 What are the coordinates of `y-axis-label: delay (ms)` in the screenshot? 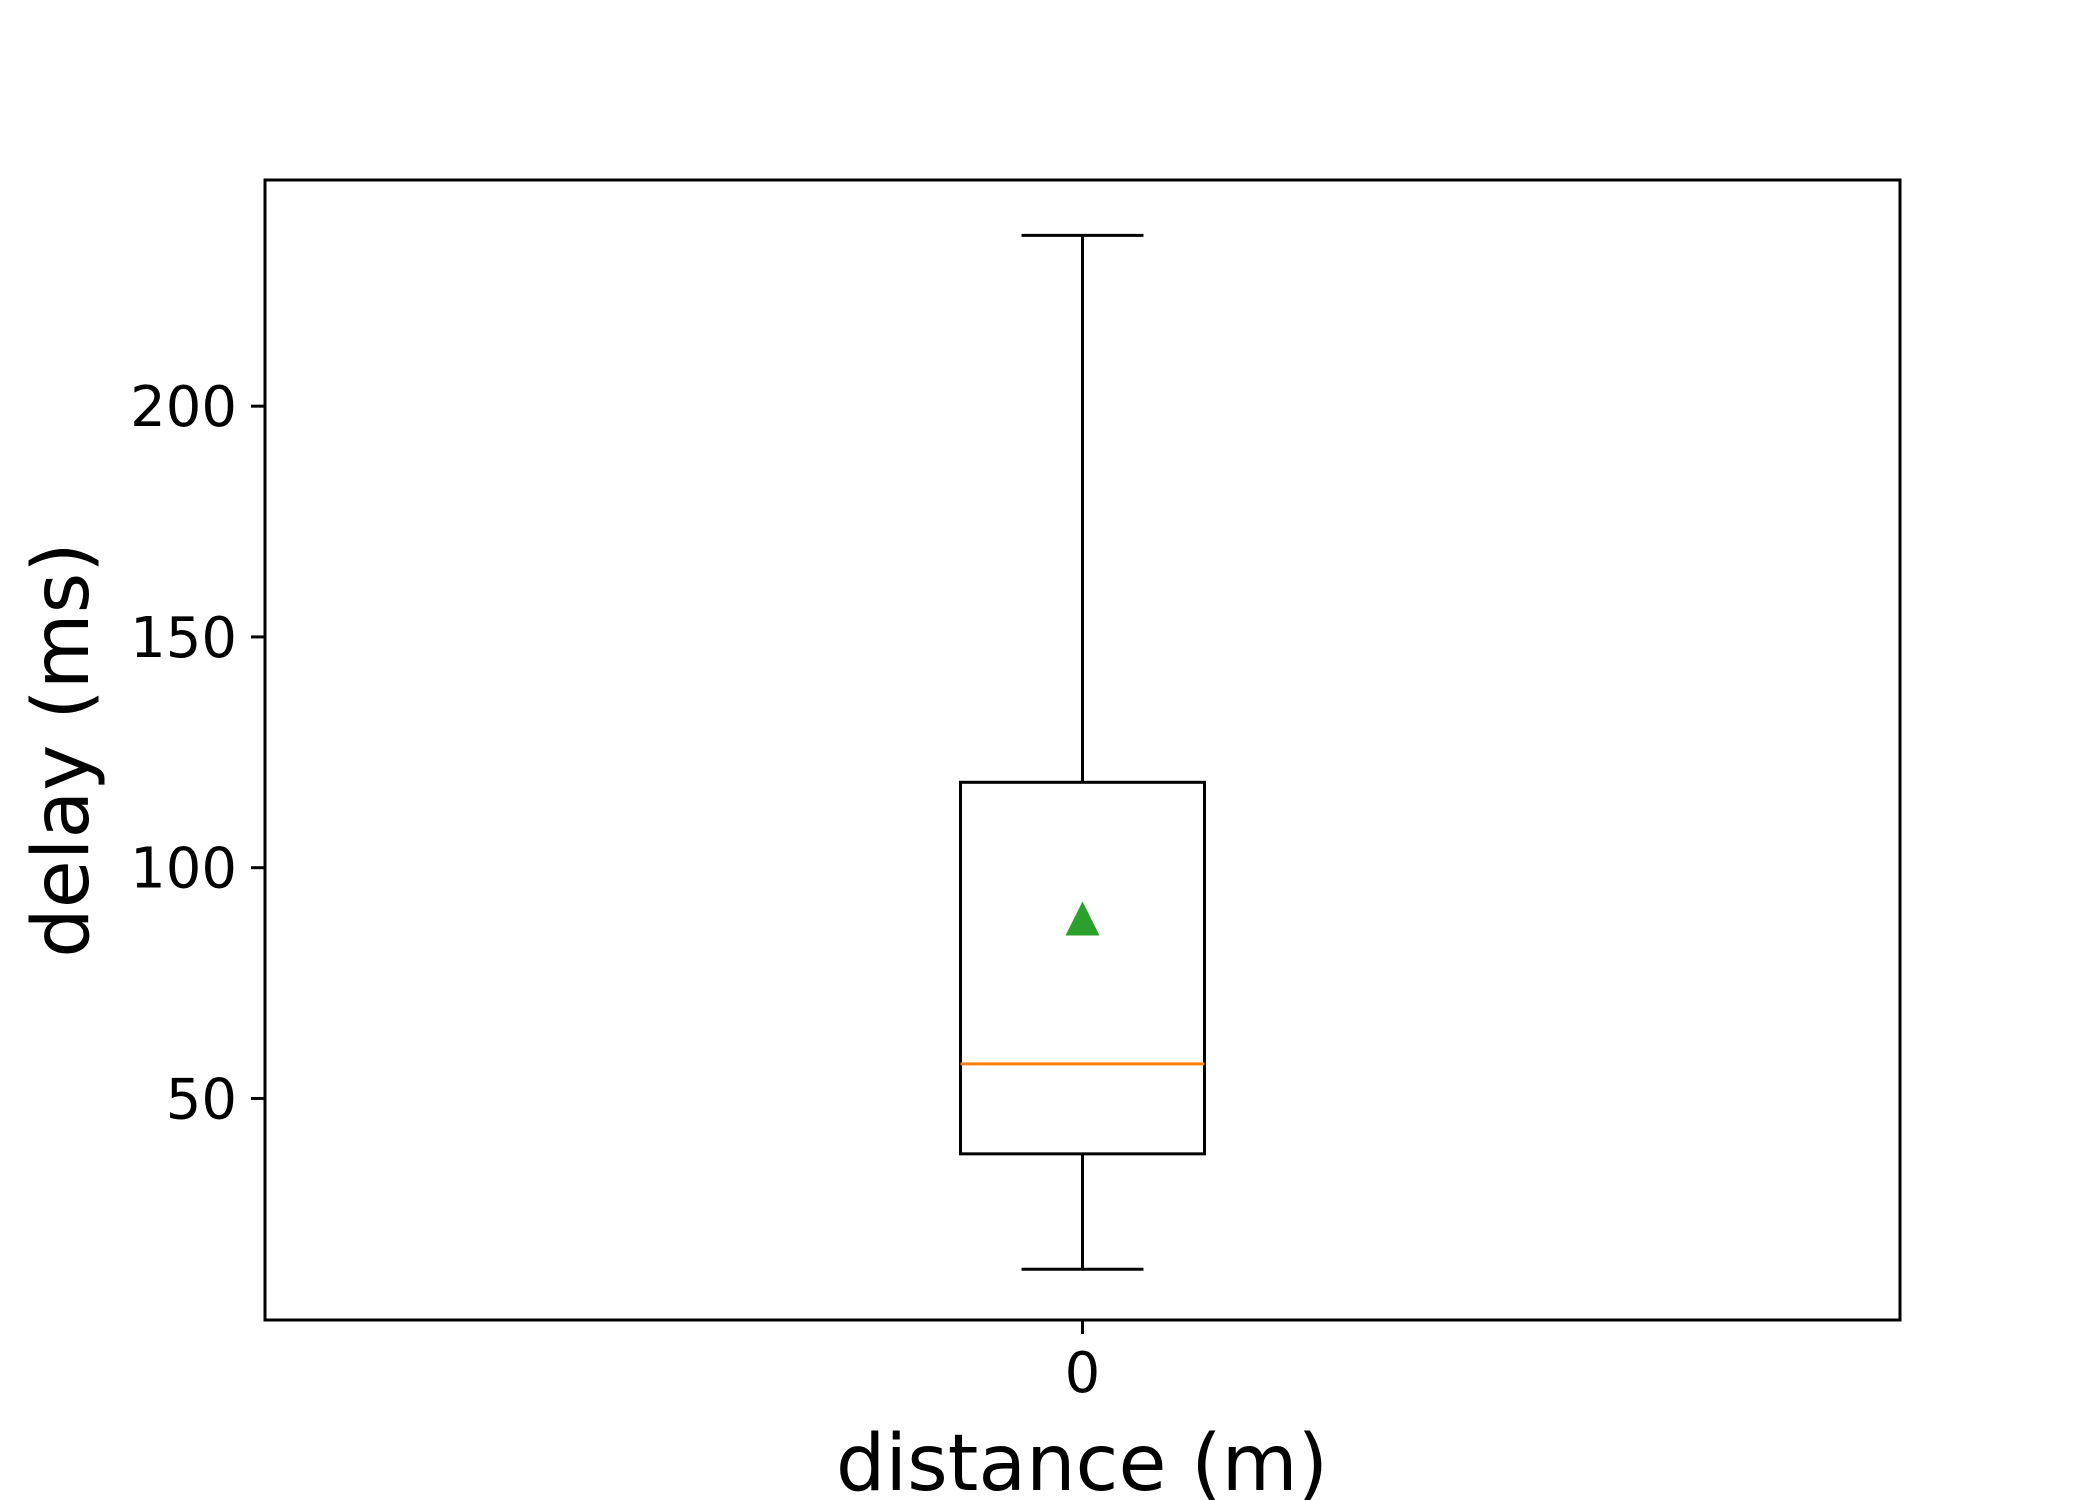 It's located at (62, 749).